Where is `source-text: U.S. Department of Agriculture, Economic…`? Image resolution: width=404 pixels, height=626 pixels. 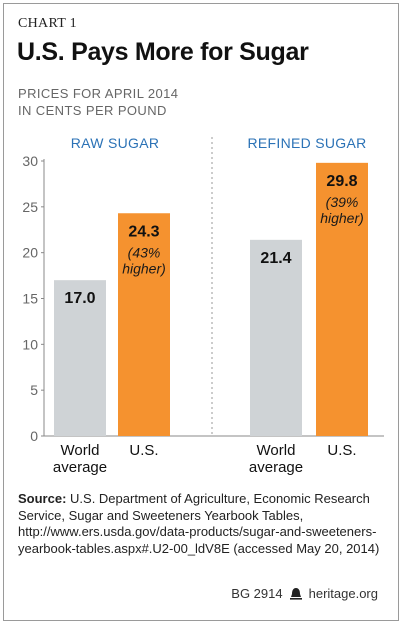 source-text: U.S. Department of Agriculture, Economic… is located at coordinates (199, 523).